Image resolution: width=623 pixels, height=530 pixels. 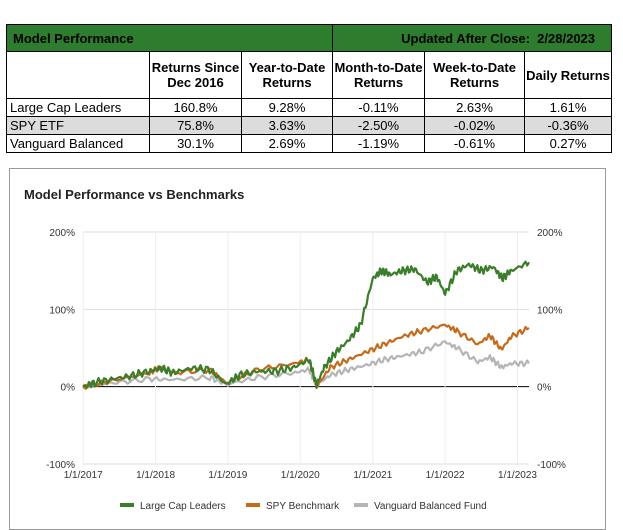 I want to click on y-tick-label-left: -100%, so click(x=60, y=465).